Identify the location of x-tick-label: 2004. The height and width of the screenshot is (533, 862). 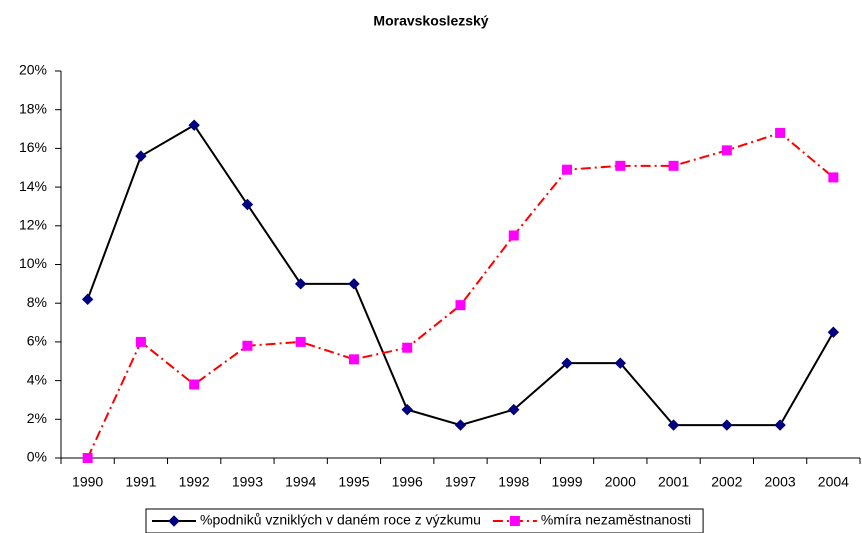
(833, 482).